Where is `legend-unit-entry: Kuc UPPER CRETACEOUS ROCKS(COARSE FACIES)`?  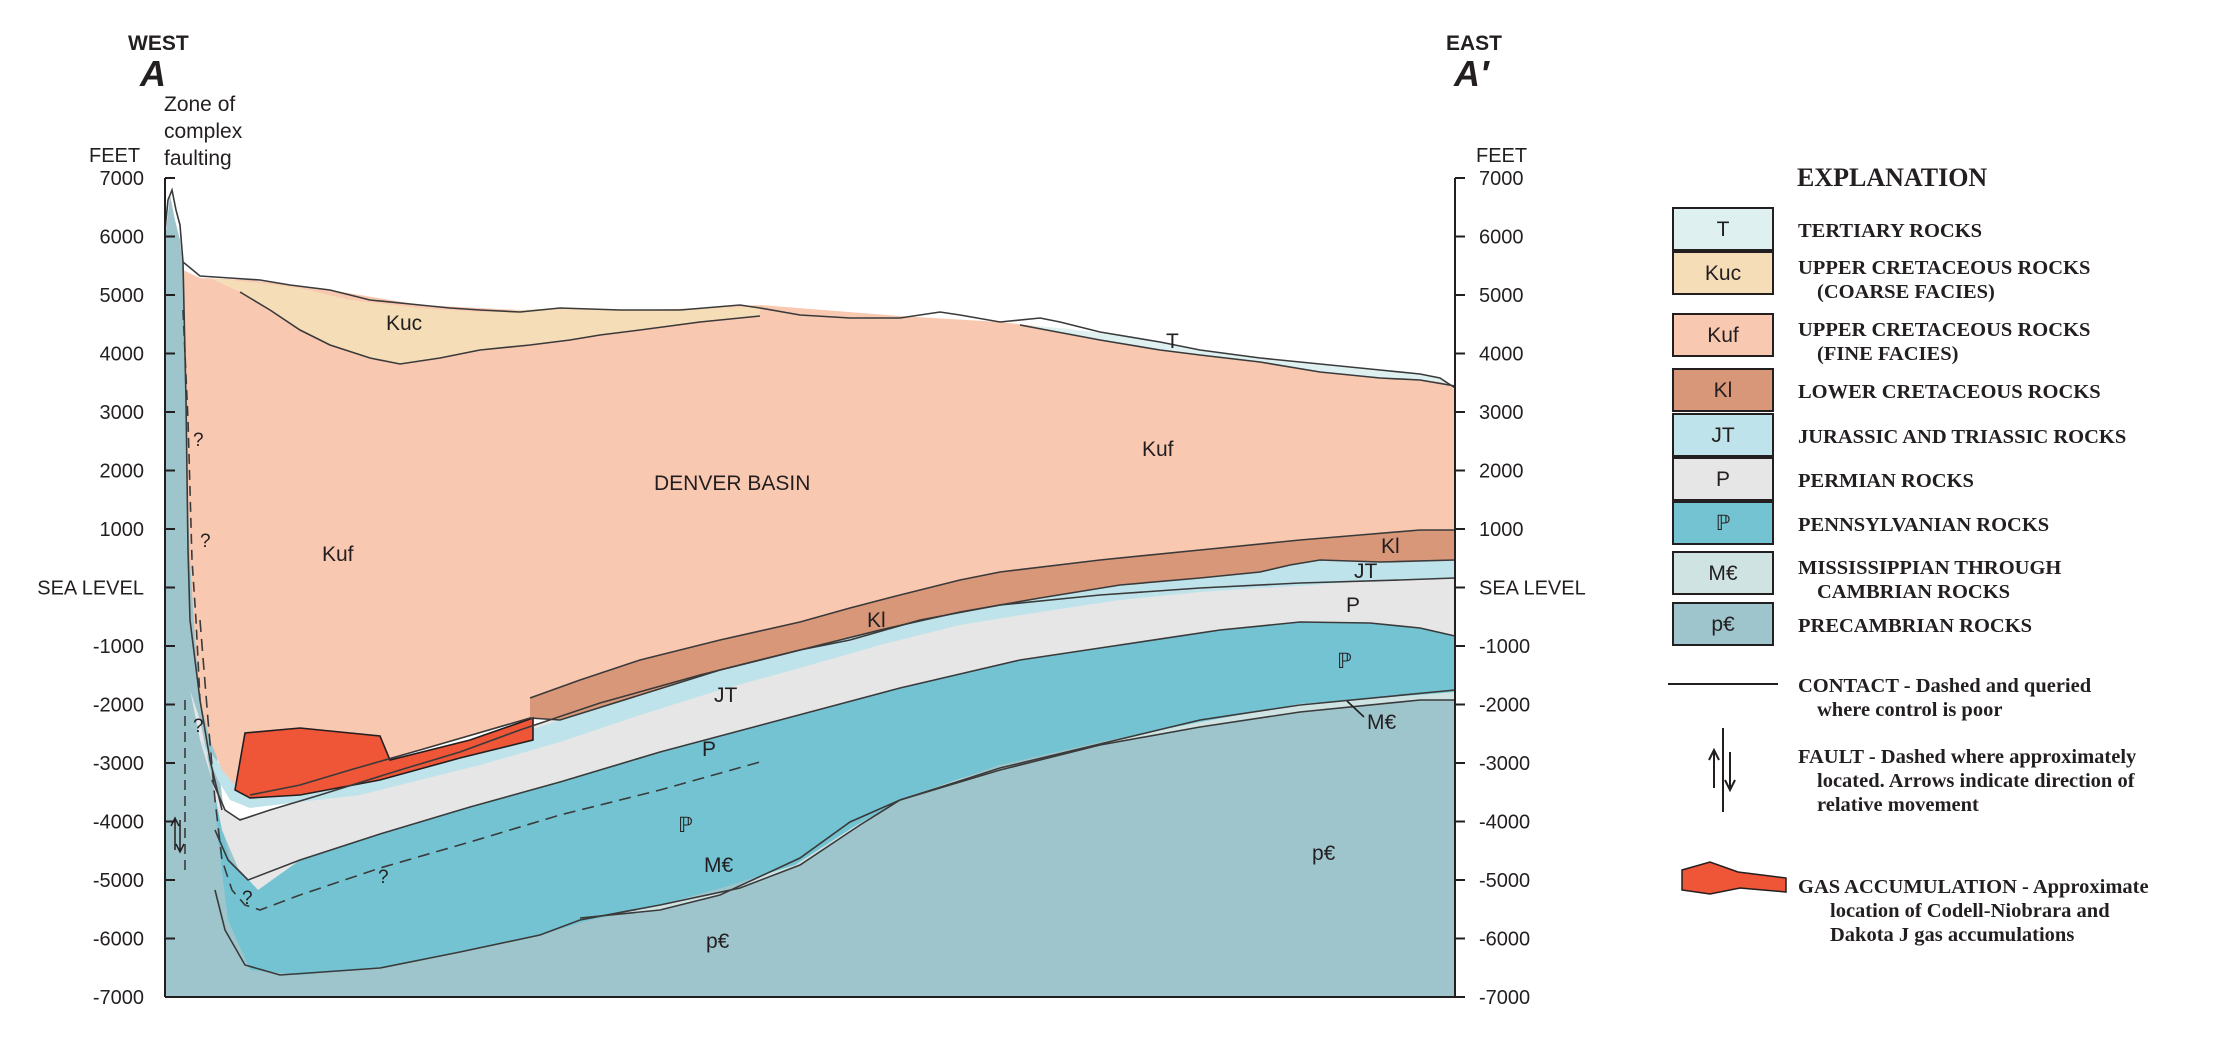 legend-unit-entry: Kuc UPPER CRETACEOUS ROCKS(COARSE FACIES) is located at coordinates (1881, 277).